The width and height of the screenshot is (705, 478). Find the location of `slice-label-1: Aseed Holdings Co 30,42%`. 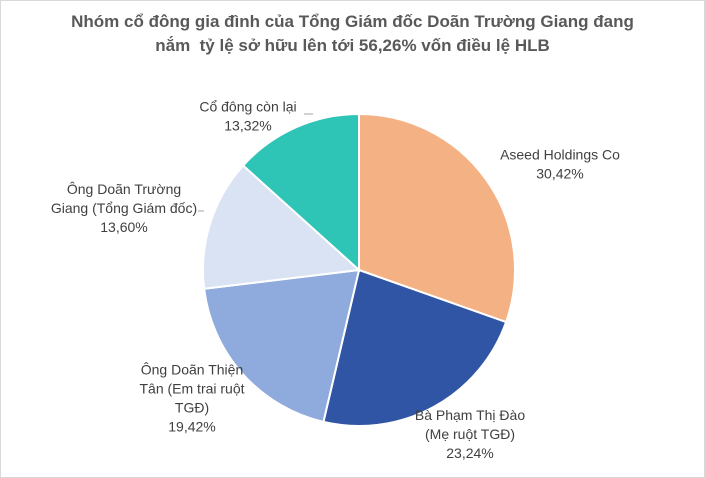

slice-label-1: Aseed Holdings Co 30,42% is located at coordinates (560, 164).